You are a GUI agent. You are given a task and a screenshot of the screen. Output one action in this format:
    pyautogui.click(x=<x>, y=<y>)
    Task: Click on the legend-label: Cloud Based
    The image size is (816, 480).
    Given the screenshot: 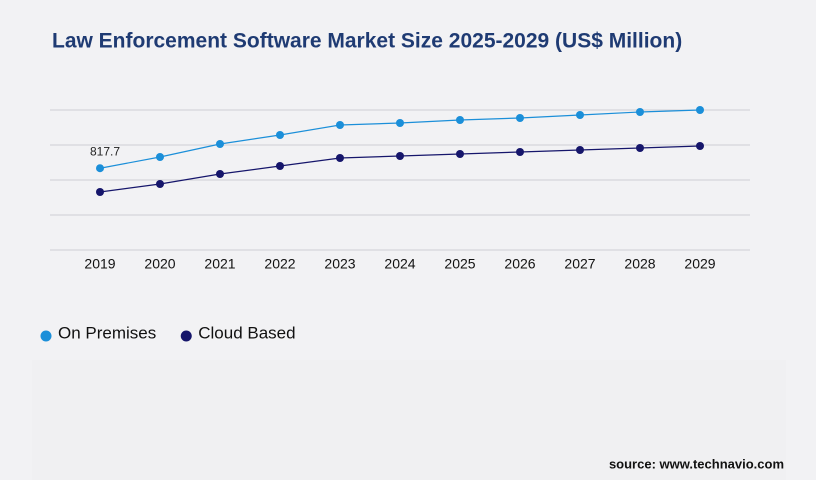 What is the action you would take?
    pyautogui.click(x=246, y=332)
    